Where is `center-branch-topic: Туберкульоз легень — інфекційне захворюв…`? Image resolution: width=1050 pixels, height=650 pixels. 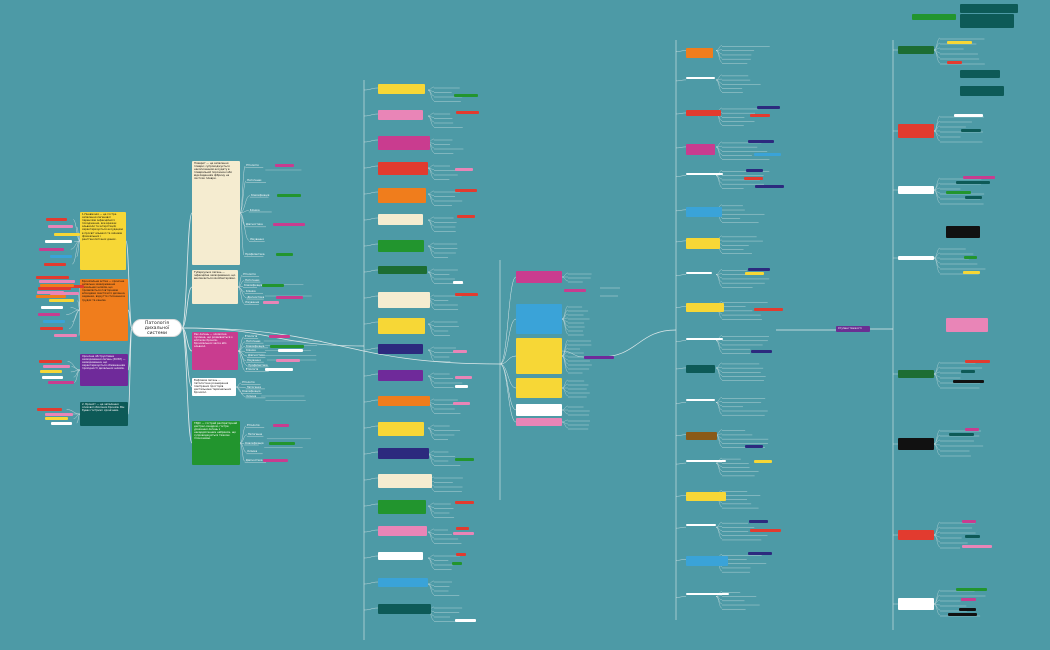 center-branch-topic: Туберкульоз легень — інфекційне захворюв… is located at coordinates (215, 287).